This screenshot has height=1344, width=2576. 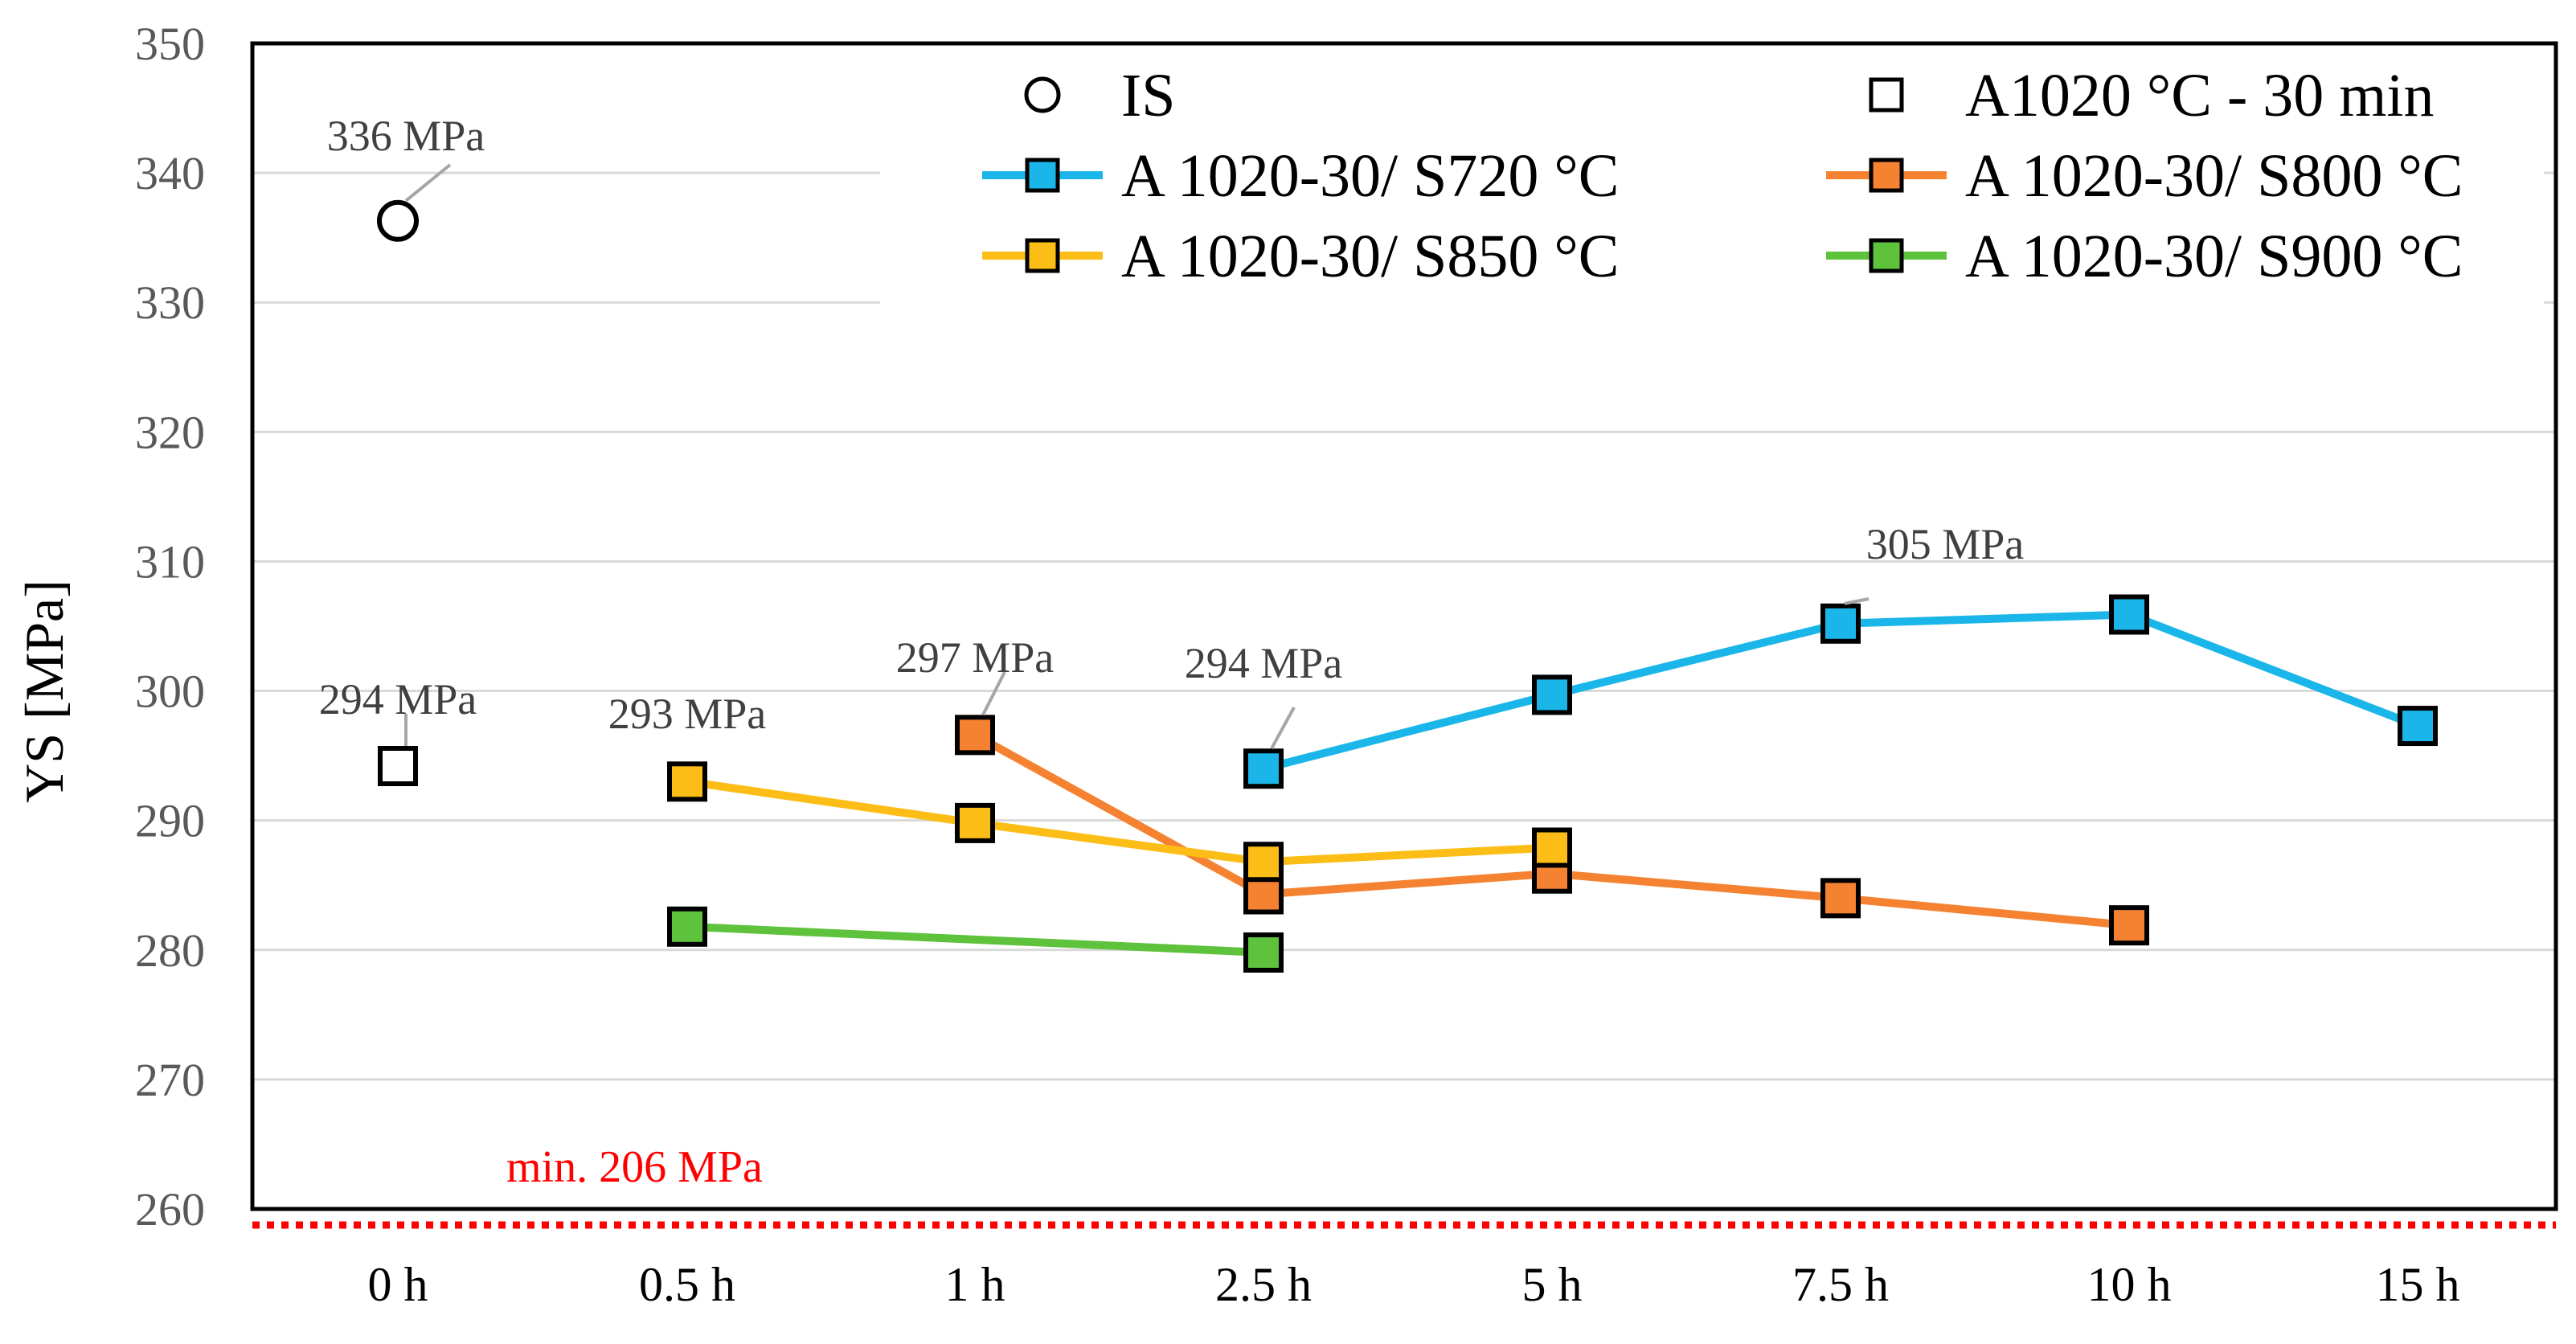 What do you see at coordinates (2200, 95) in the screenshot?
I see `legend-label: A1020 °C - 30 min` at bounding box center [2200, 95].